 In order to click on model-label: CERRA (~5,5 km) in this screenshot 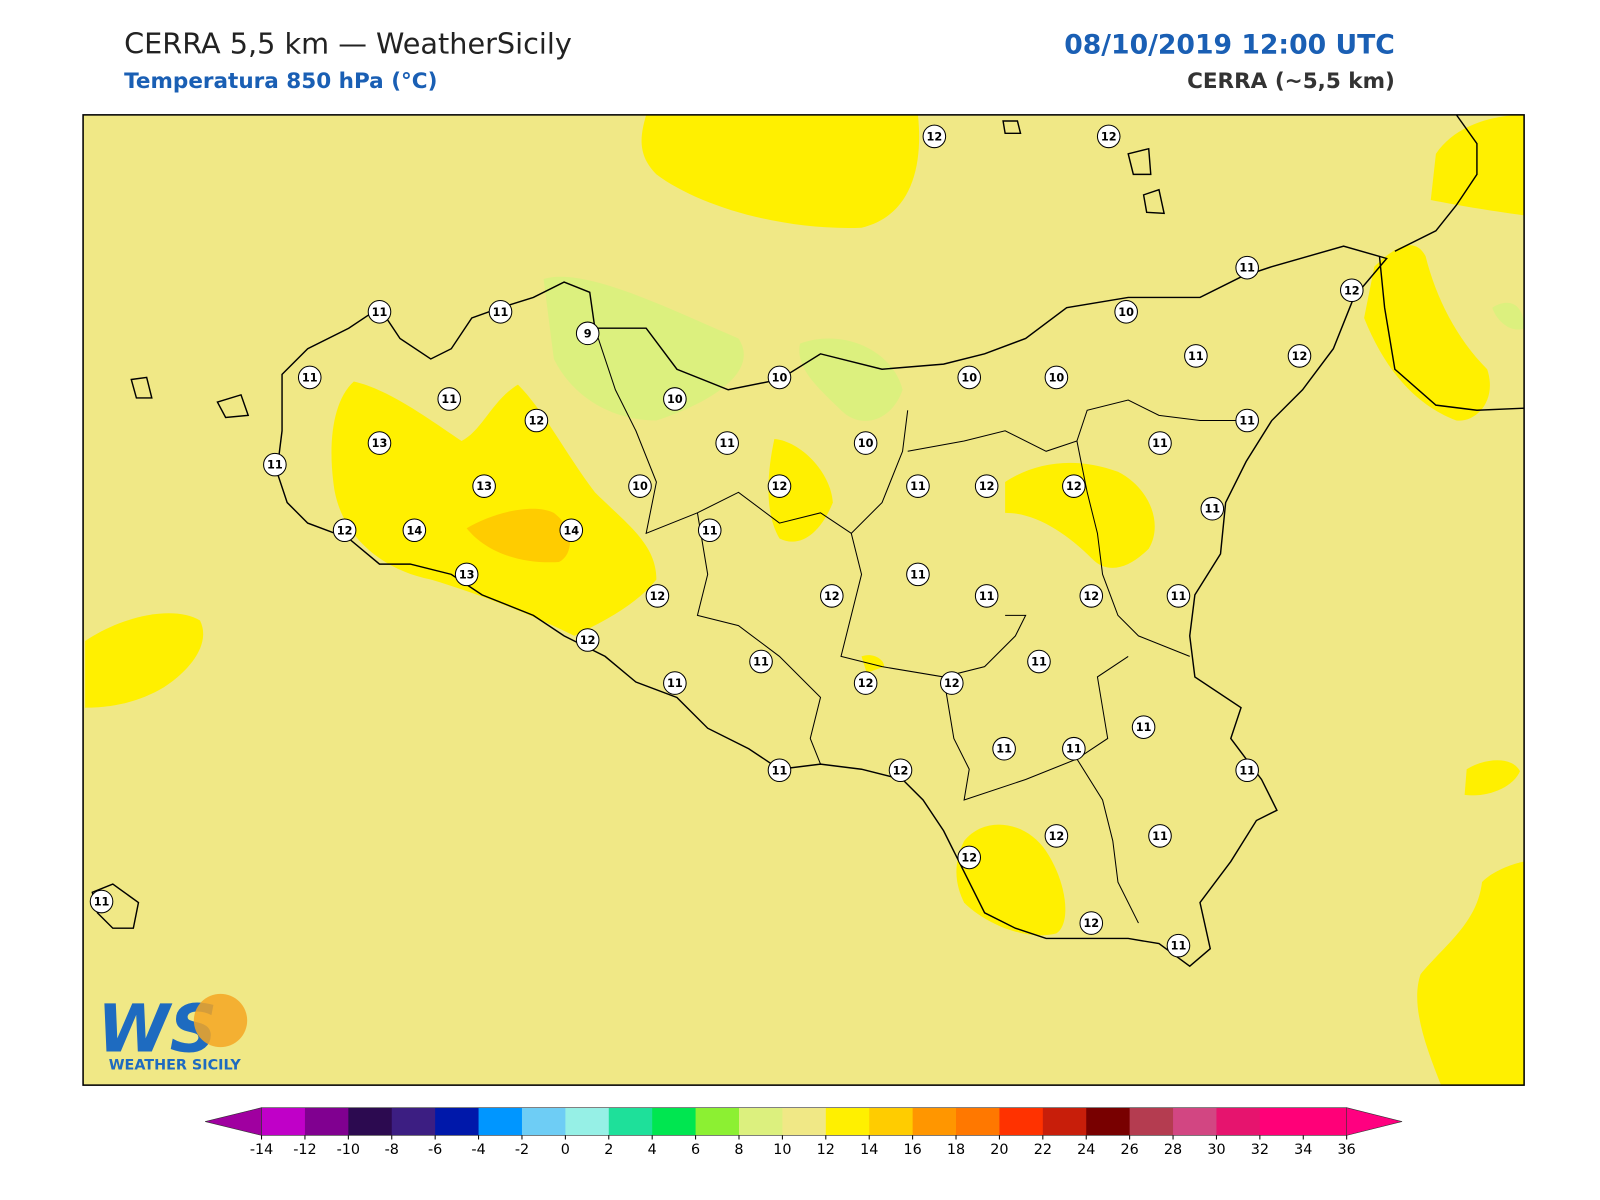, I will do `click(1291, 81)`.